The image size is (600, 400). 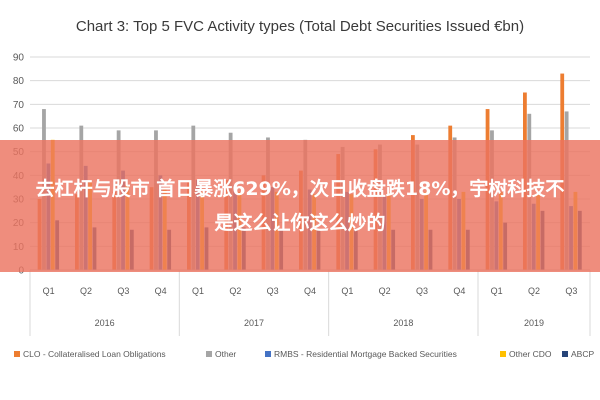 I want to click on year-label: 2019, so click(x=534, y=323).